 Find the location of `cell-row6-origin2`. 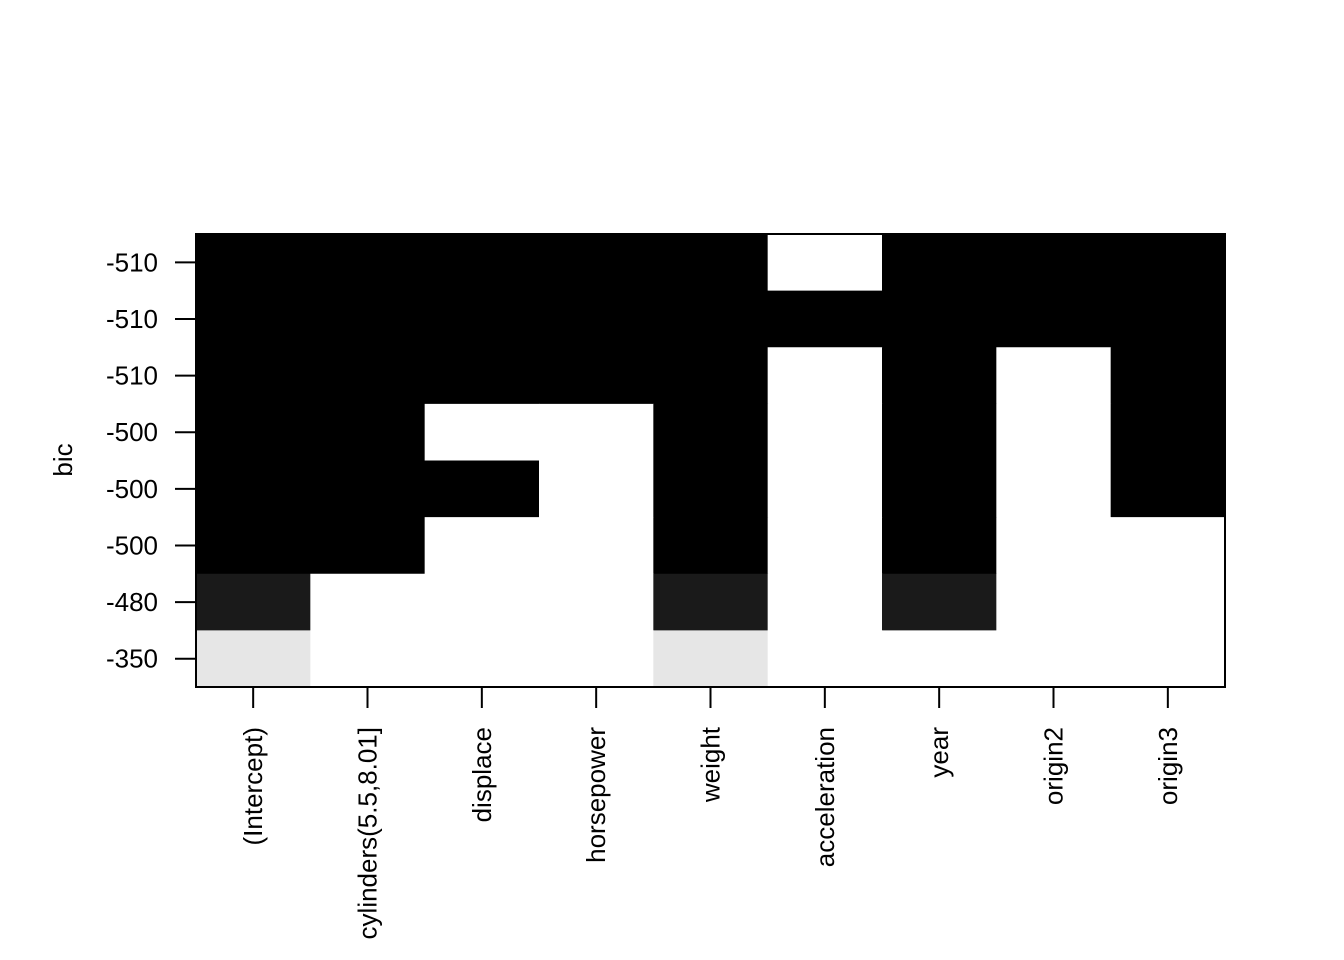

cell-row6-origin2 is located at coordinates (1054, 602).